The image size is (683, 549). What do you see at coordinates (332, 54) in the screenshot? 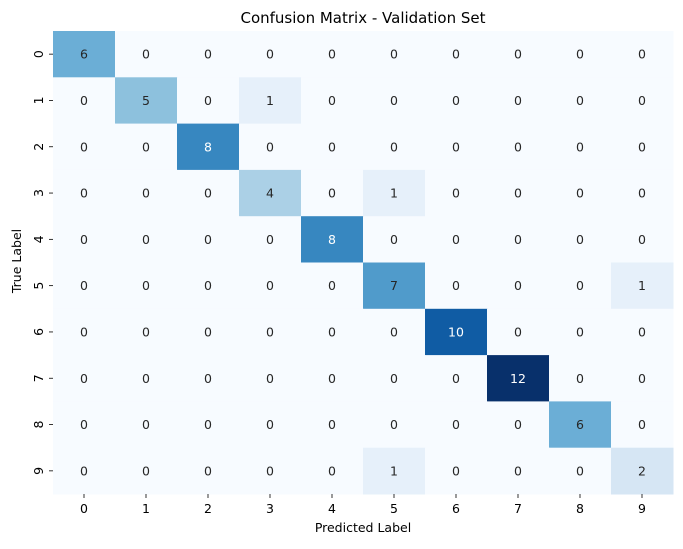
I see `heatmap-cell-r0-c4` at bounding box center [332, 54].